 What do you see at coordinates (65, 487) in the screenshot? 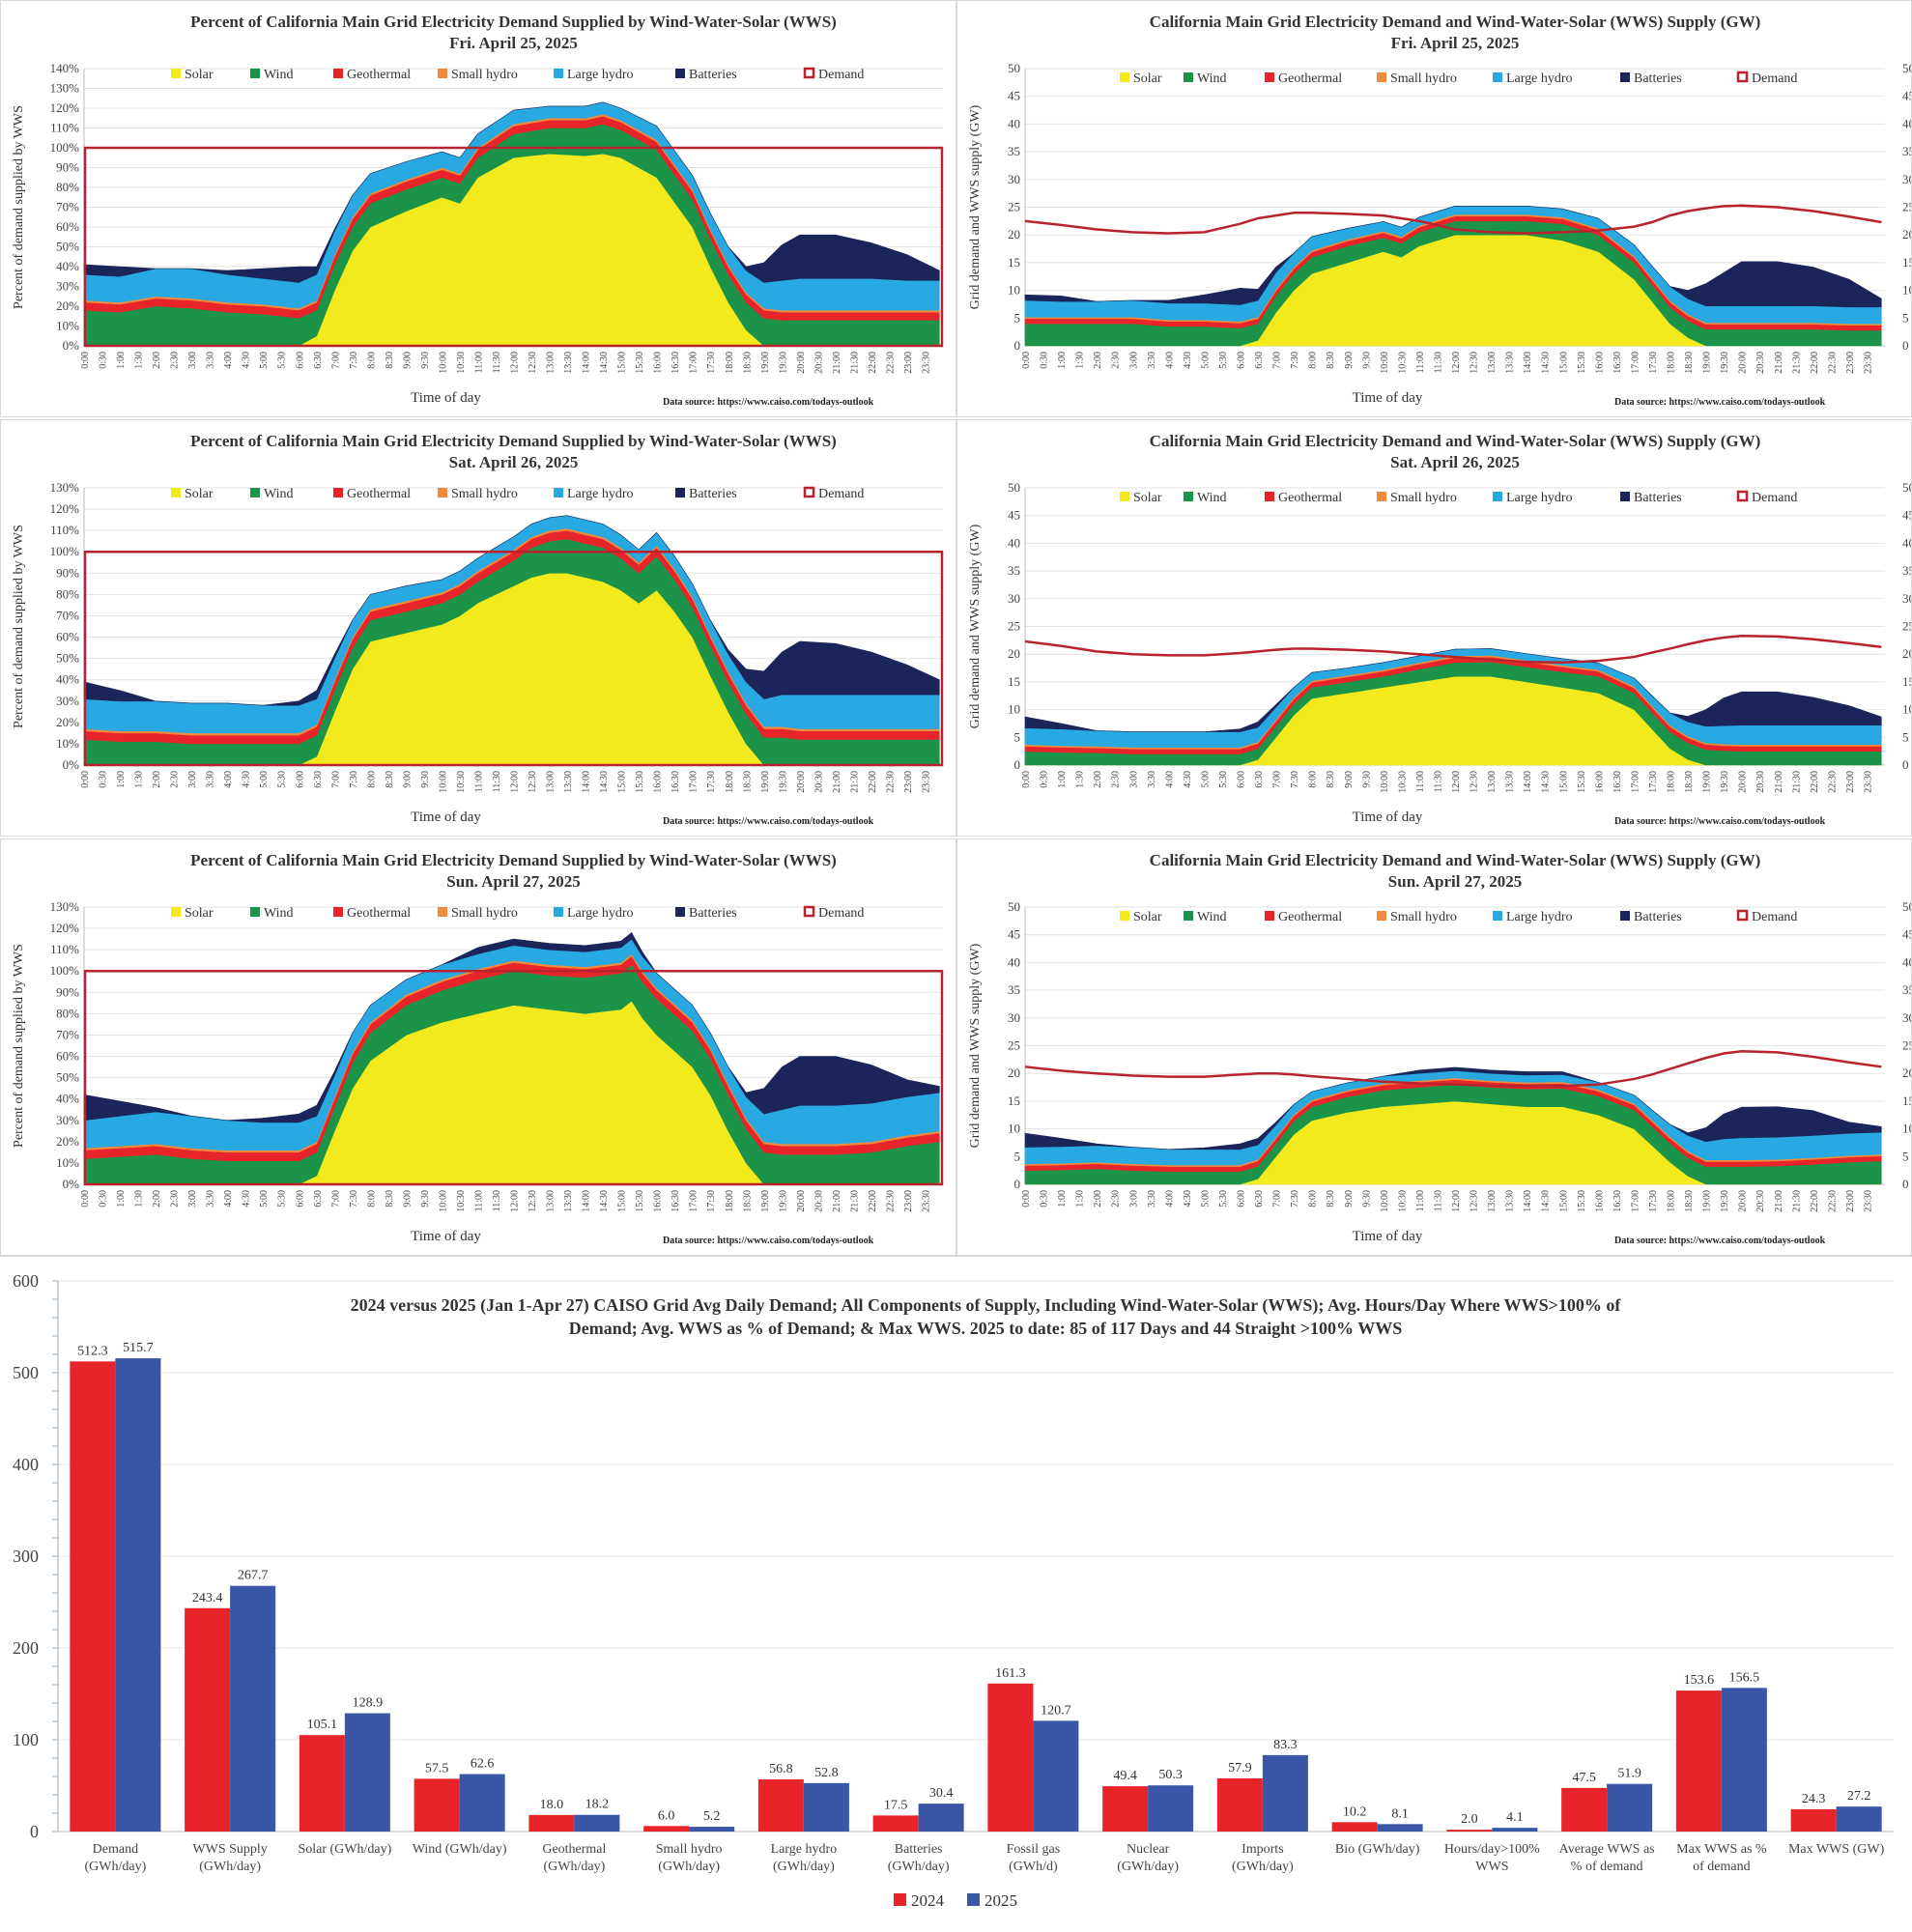
I see `y-tick-label: 130%` at bounding box center [65, 487].